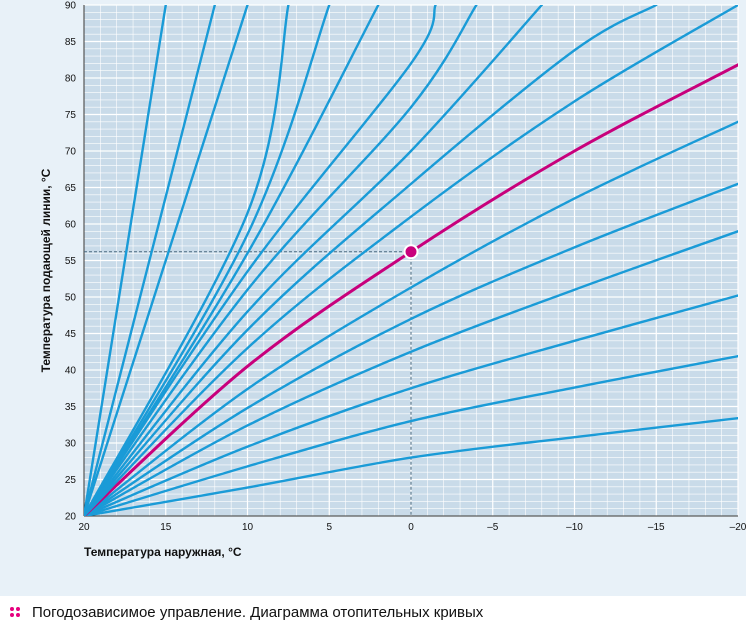 The height and width of the screenshot is (634, 746). I want to click on y-tick-label: 55, so click(71, 261).